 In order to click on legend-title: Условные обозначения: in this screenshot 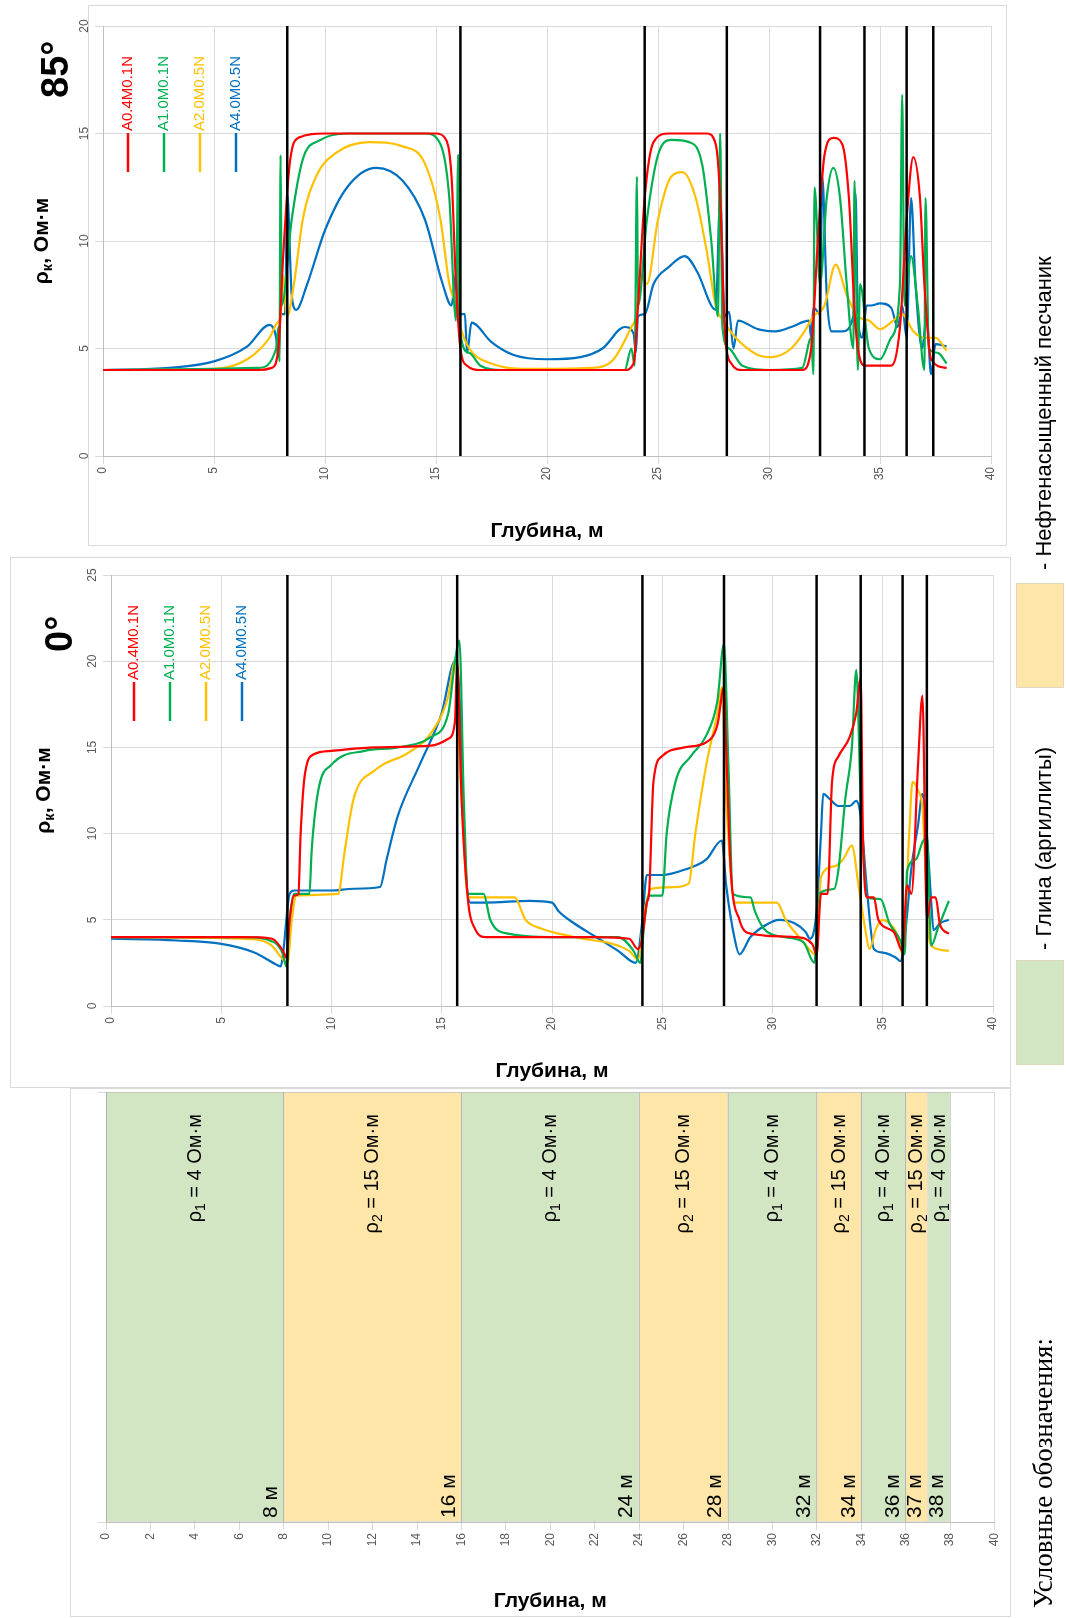, I will do `click(1043, 1472)`.